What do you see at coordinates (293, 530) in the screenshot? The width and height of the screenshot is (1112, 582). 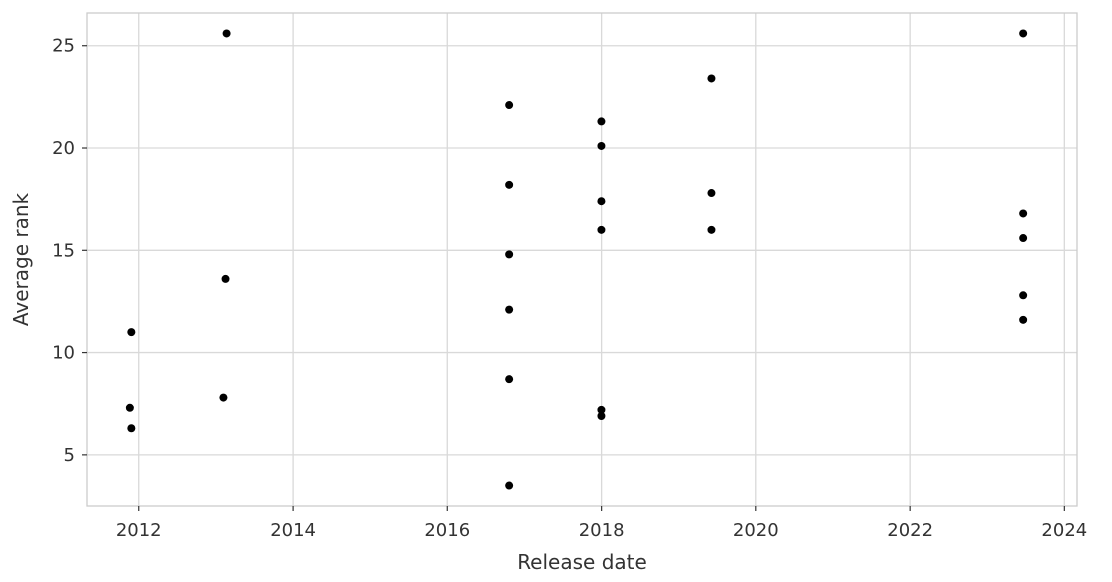 I see `x-tick-label: 2014` at bounding box center [293, 530].